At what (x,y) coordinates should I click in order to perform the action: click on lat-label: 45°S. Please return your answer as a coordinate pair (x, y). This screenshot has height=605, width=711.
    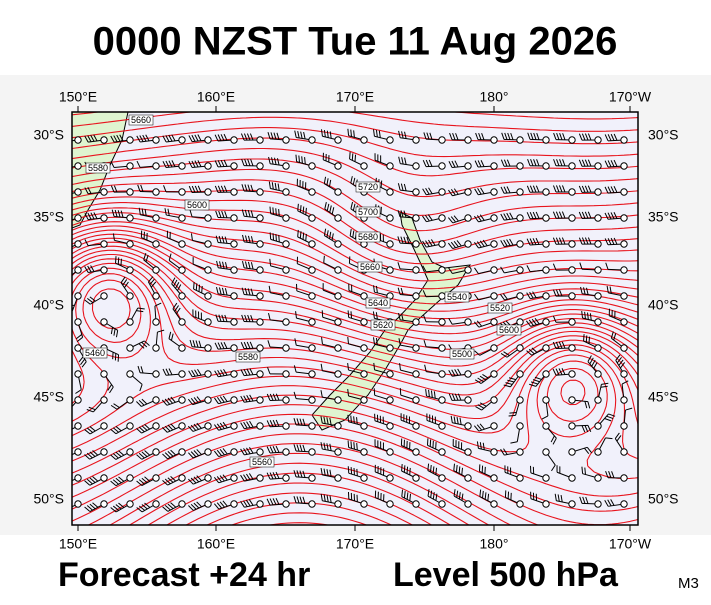
    Looking at the image, I should click on (48, 397).